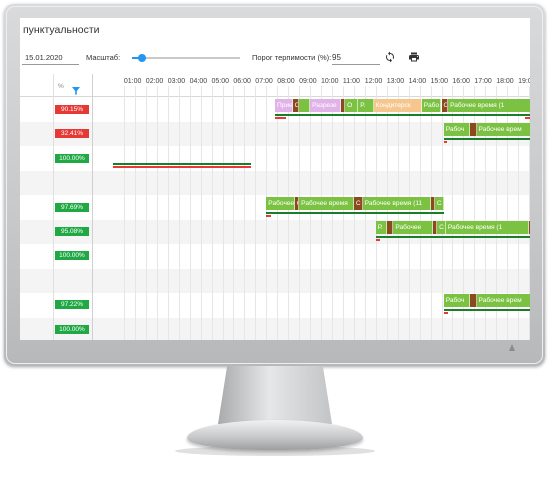 Image resolution: width=550 pixels, height=500 pixels. What do you see at coordinates (50, 58) in the screenshot?
I see `date-field: 15.01.2020` at bounding box center [50, 58].